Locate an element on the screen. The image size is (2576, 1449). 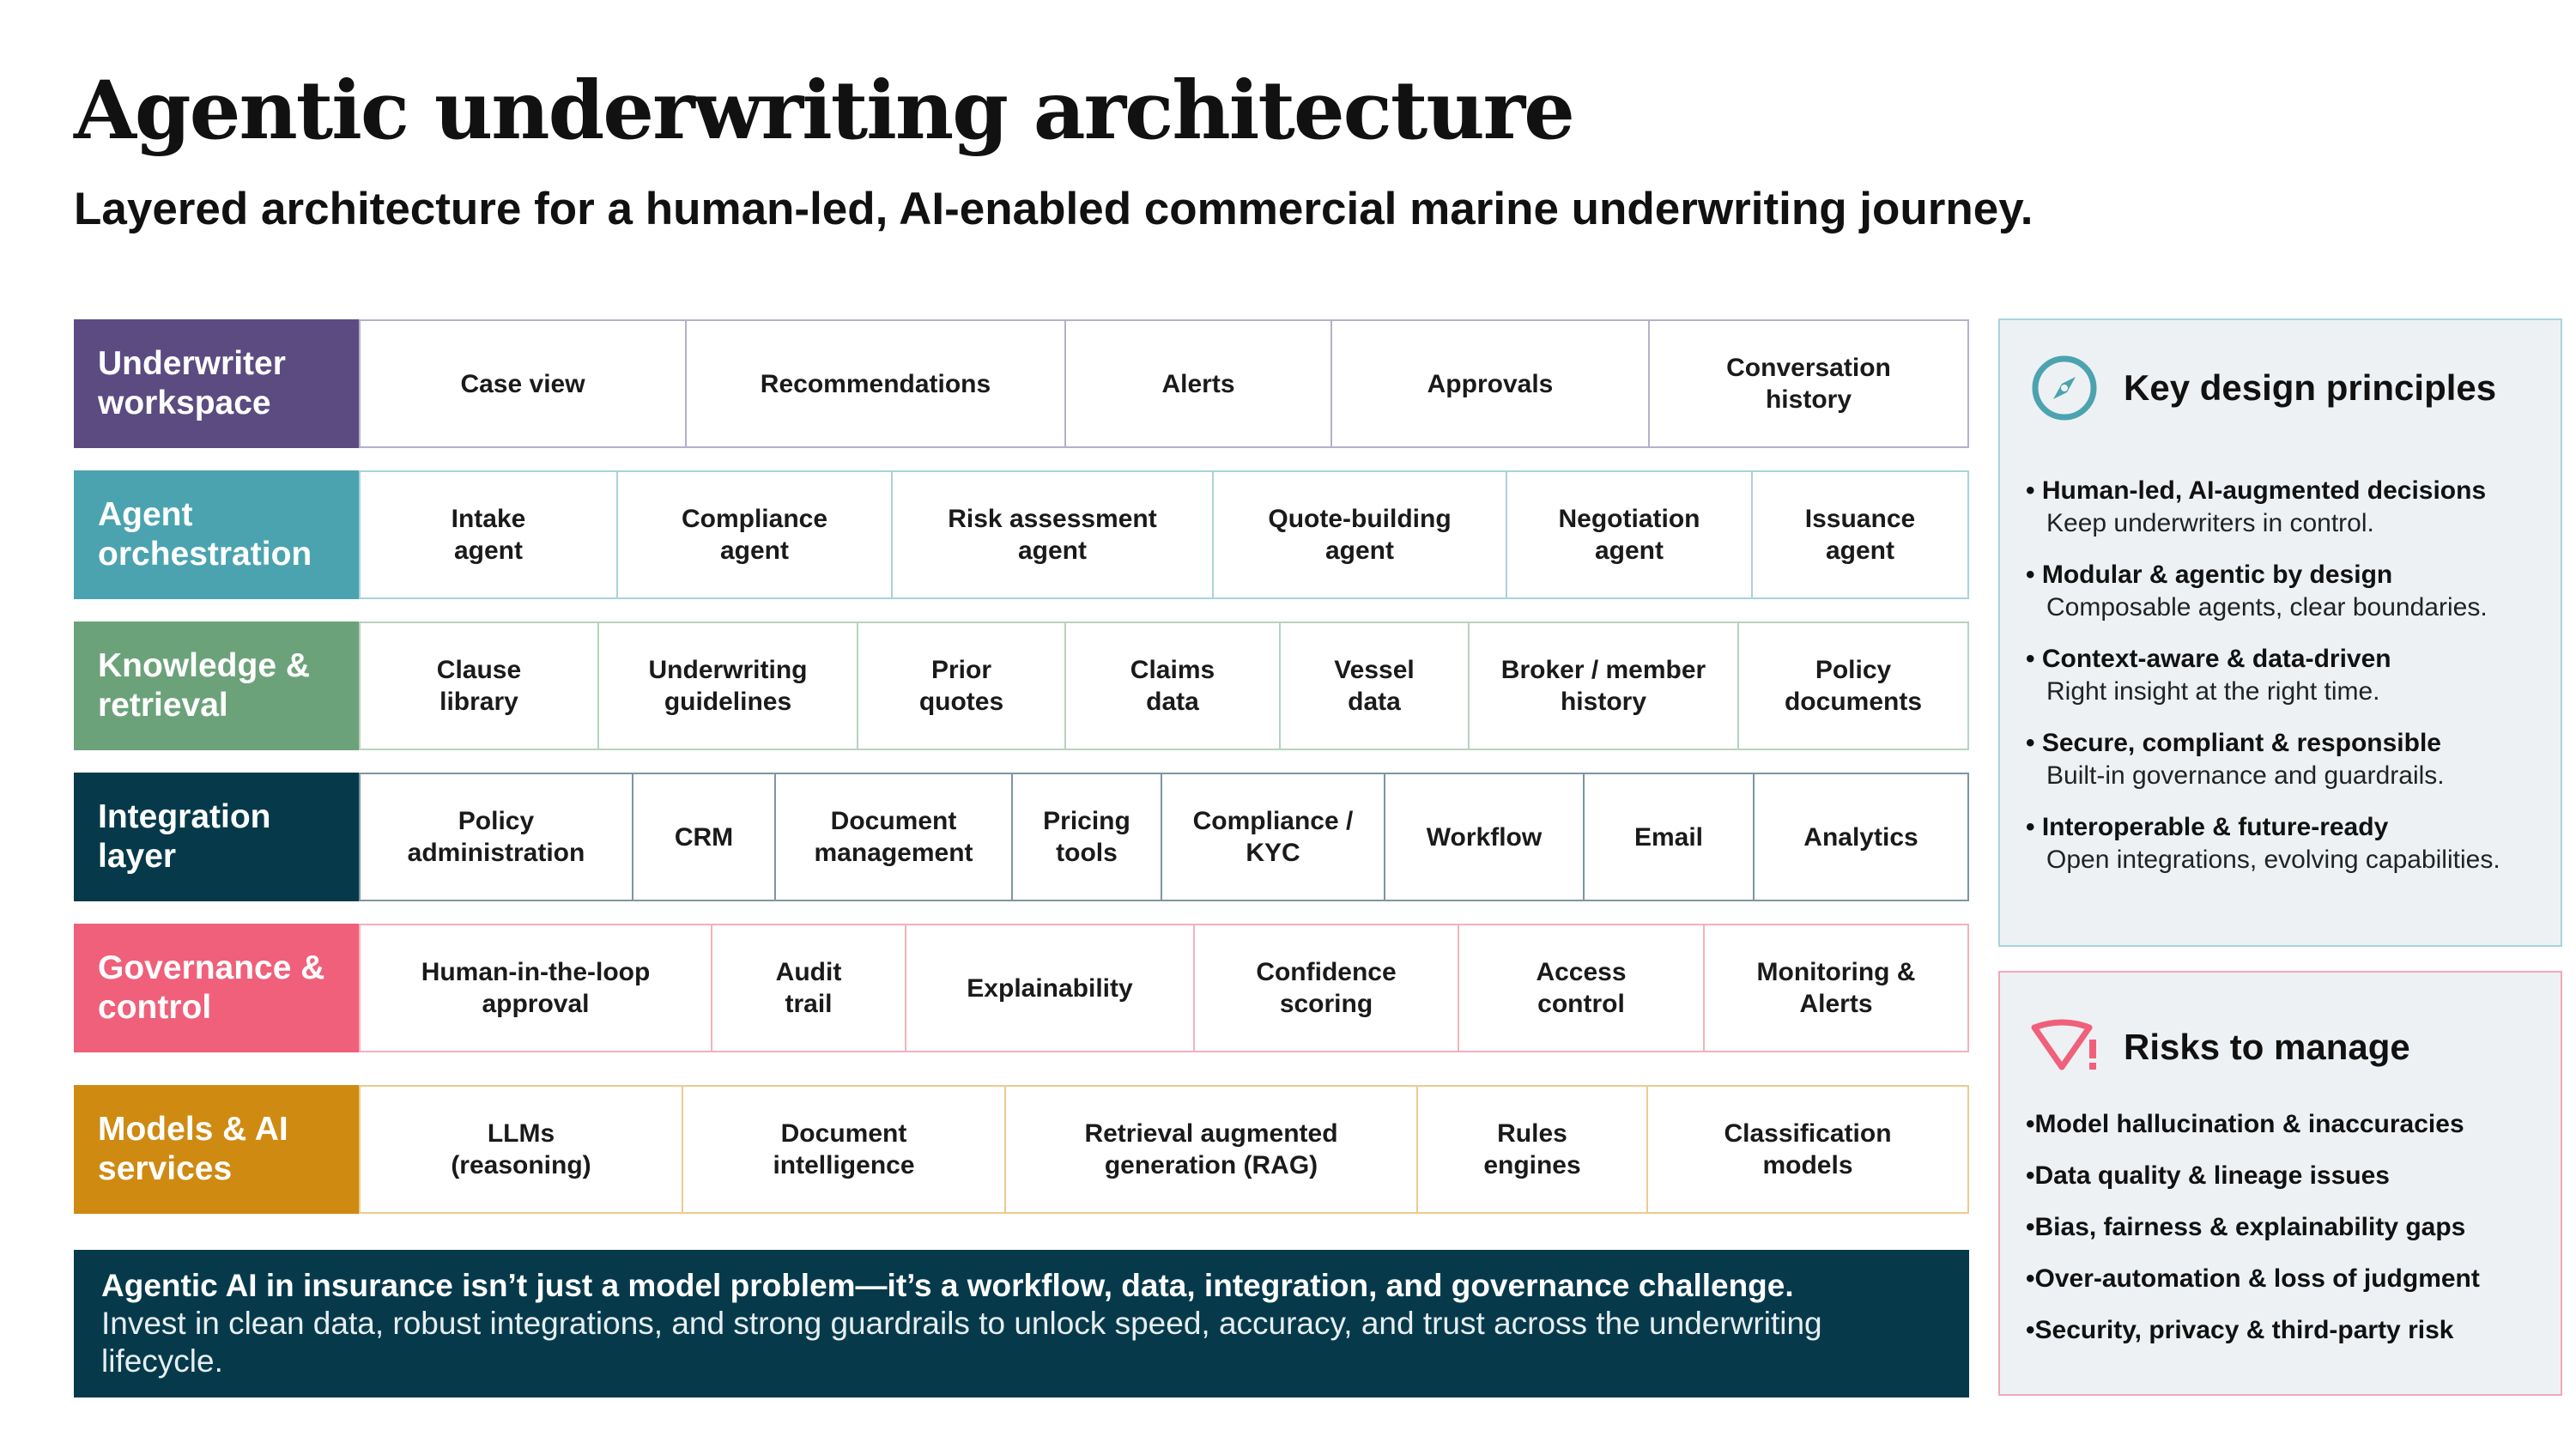
component-cell: Quote-building agent is located at coordinates (1360, 534).